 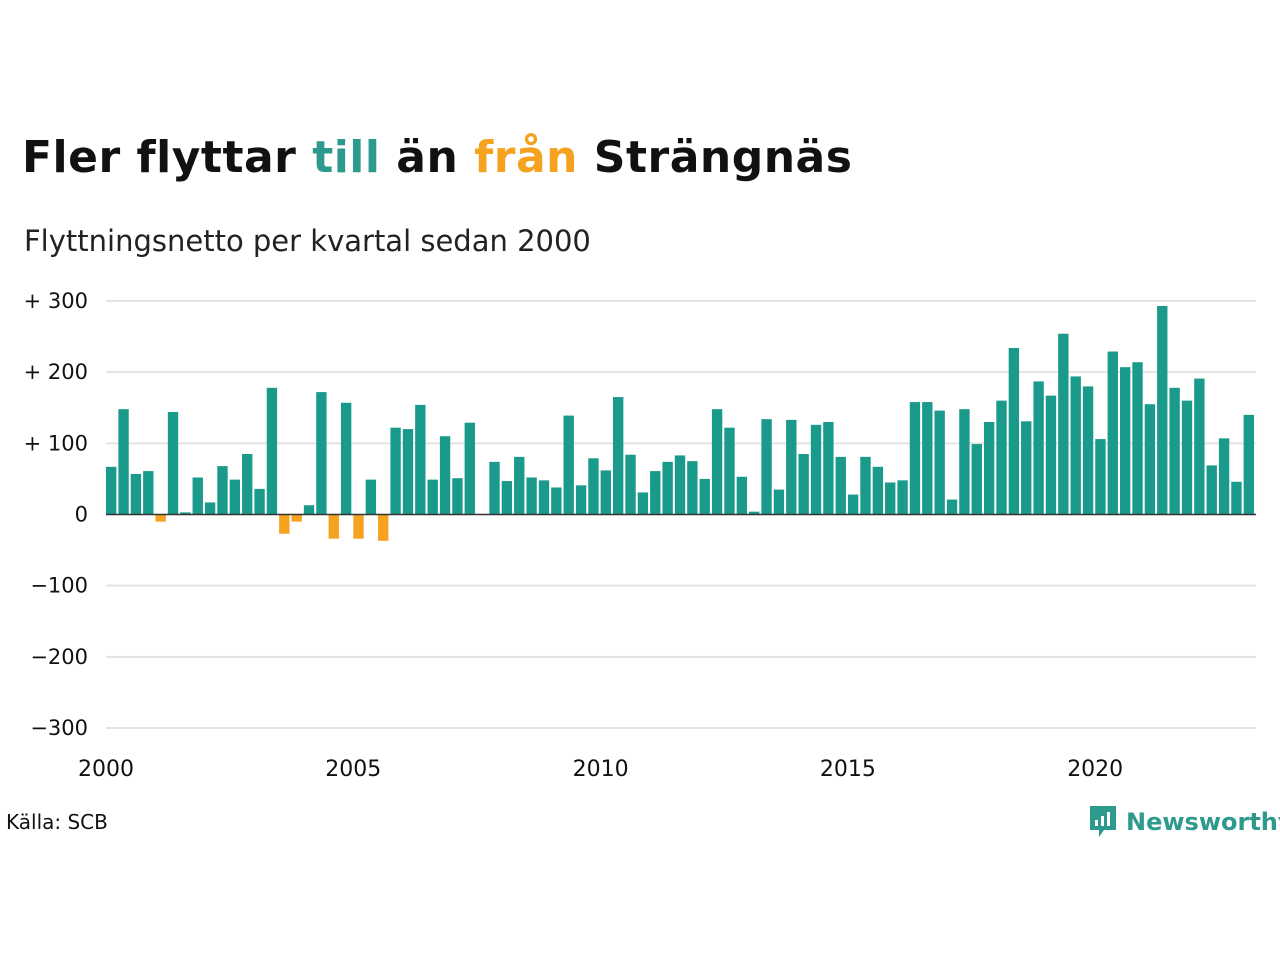 I want to click on chart-subtitle: Flyttningsnetto per kvartal sedan 2000, so click(x=307, y=241).